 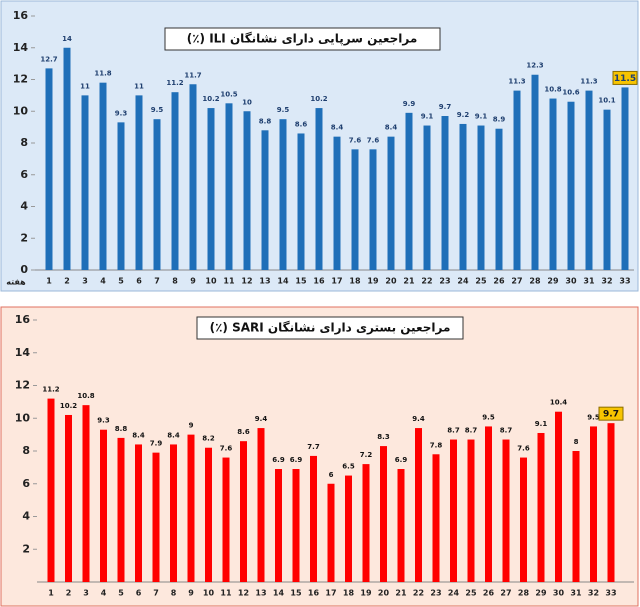 What do you see at coordinates (174, 593) in the screenshot?
I see `x-tick-label: 8` at bounding box center [174, 593].